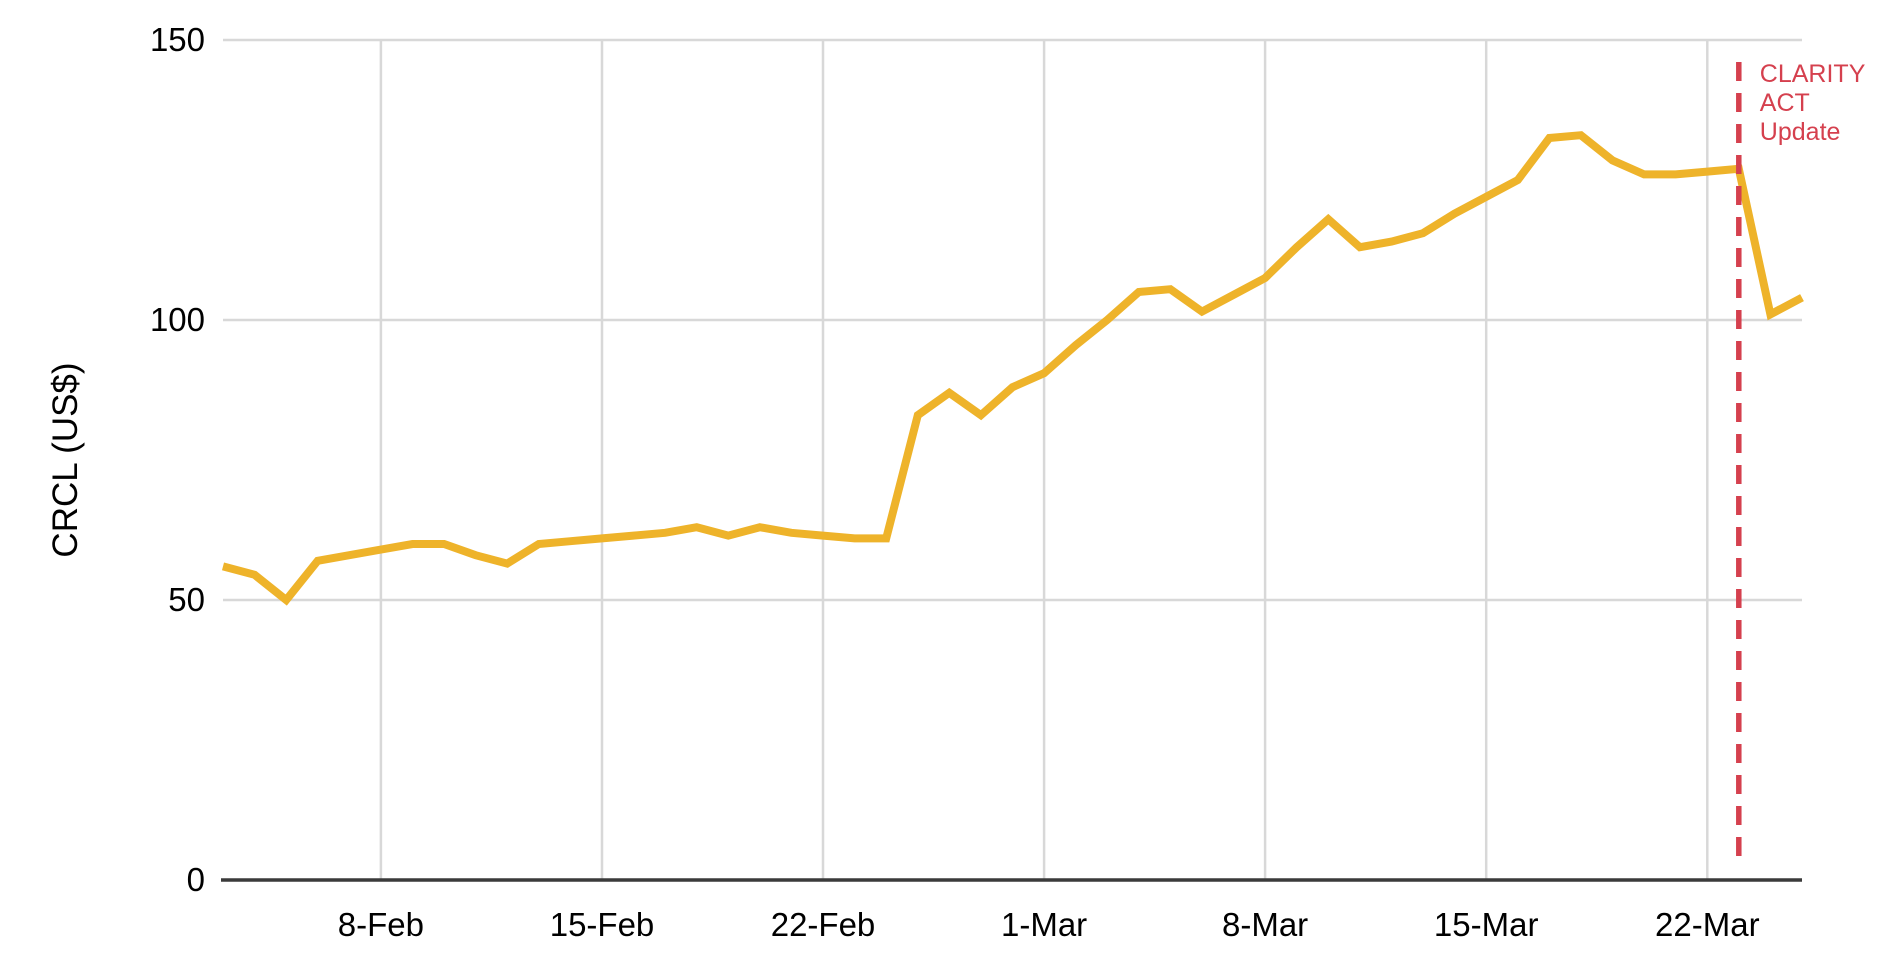  What do you see at coordinates (177, 39) in the screenshot?
I see `y-tick-label-150: 150` at bounding box center [177, 39].